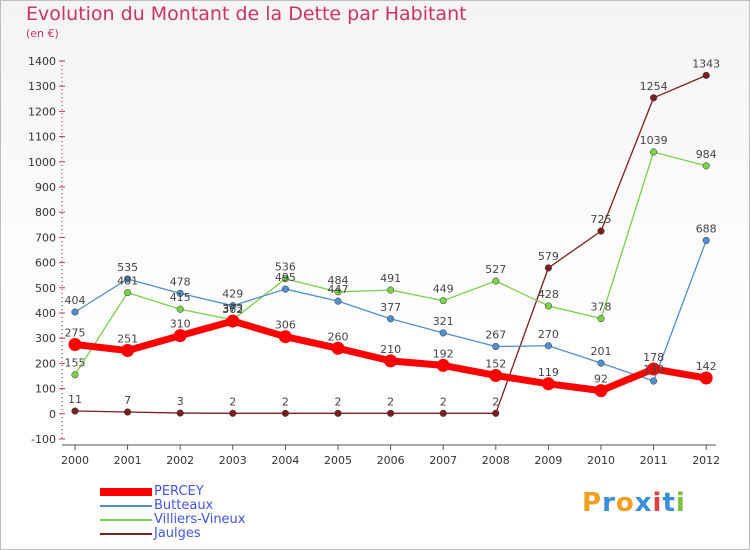 This screenshot has width=750, height=550. I want to click on logo-letter: t, so click(669, 503).